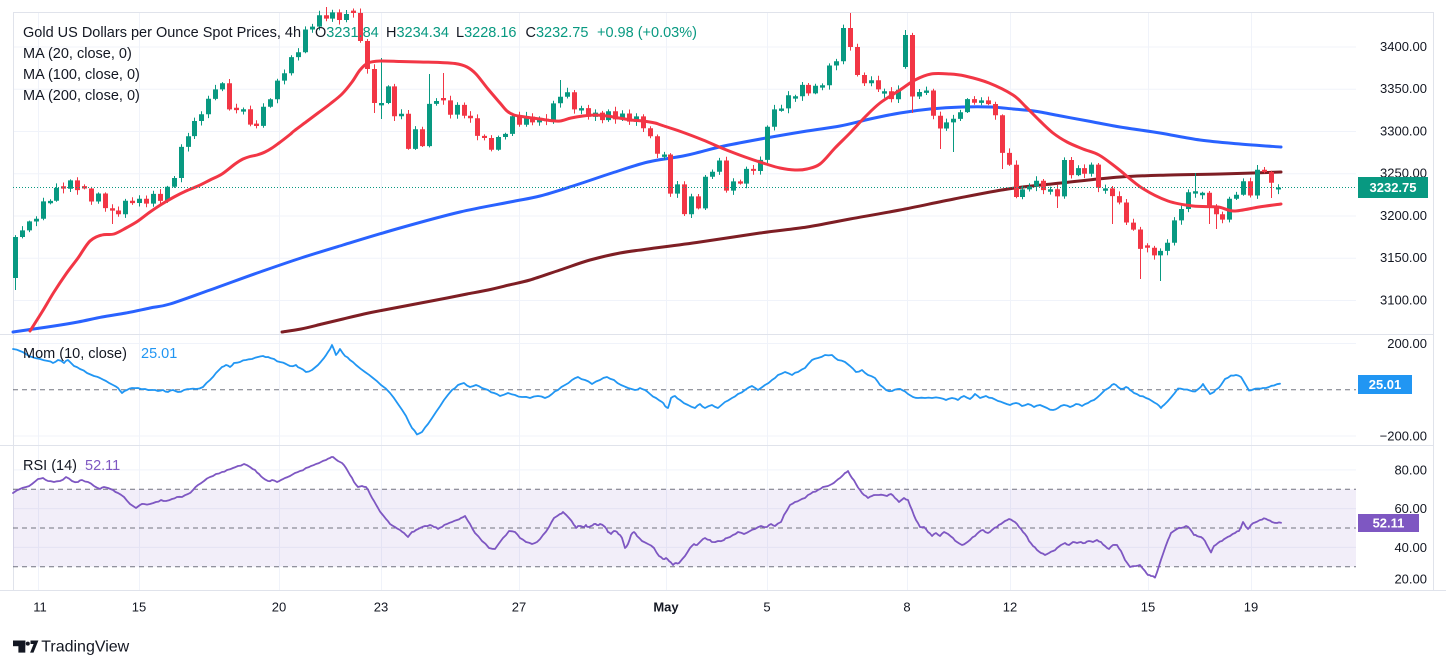  What do you see at coordinates (71, 466) in the screenshot?
I see `svg-text:RSI (14)52.11: RSI (14) 52.11` at bounding box center [71, 466].